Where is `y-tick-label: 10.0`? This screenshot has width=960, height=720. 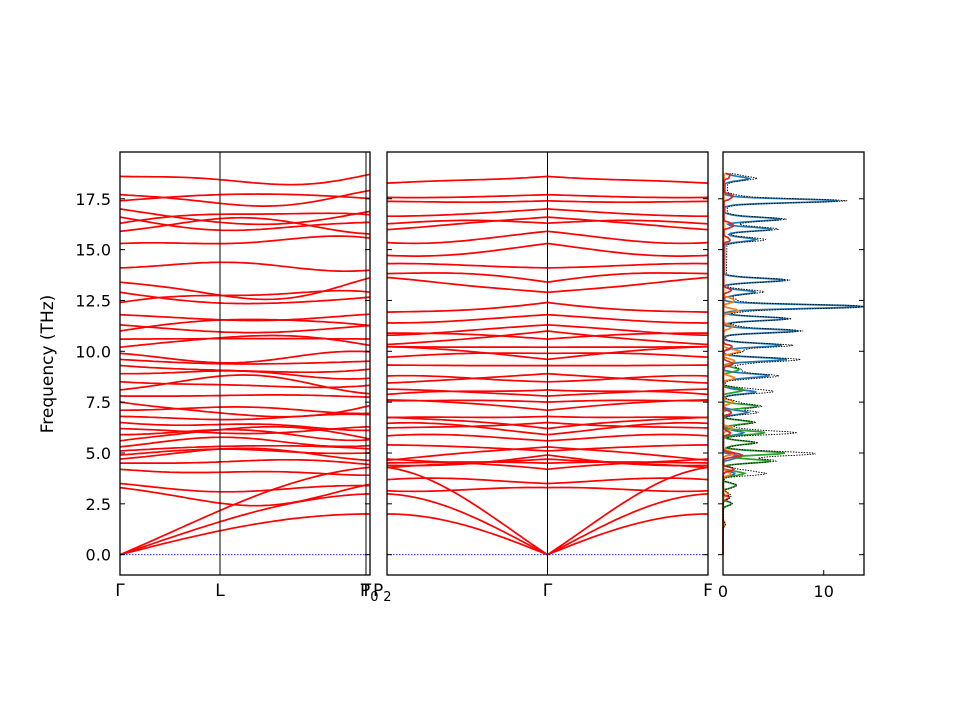 y-tick-label: 10.0 is located at coordinates (93, 351).